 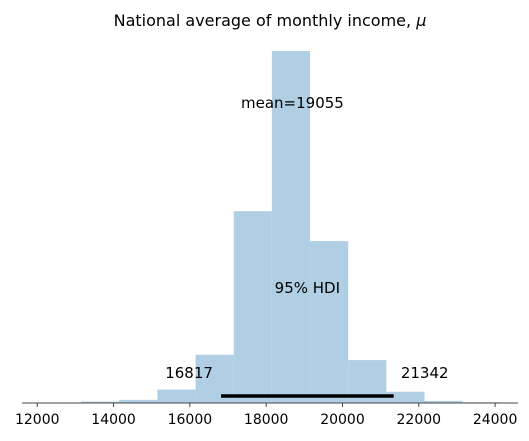 What do you see at coordinates (342, 420) in the screenshot?
I see `x-tick-label: 20000` at bounding box center [342, 420].